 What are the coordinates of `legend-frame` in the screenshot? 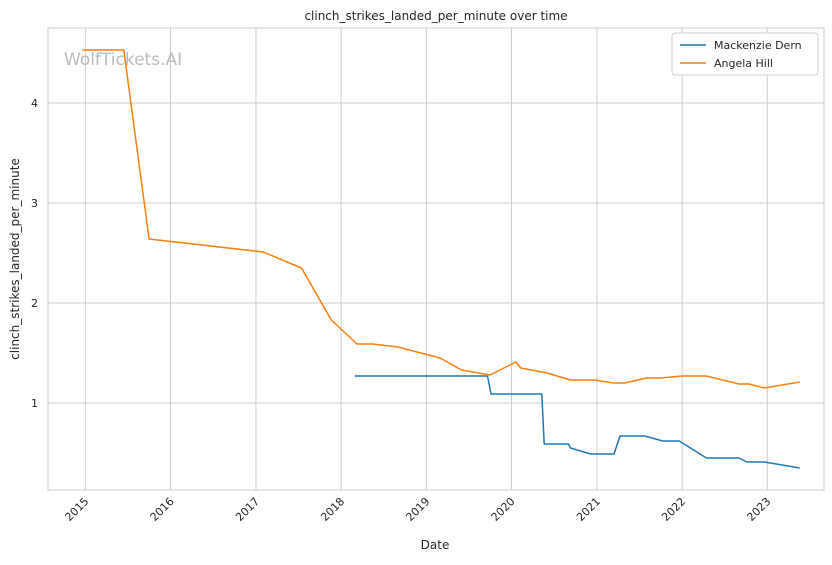 It's located at (745, 54).